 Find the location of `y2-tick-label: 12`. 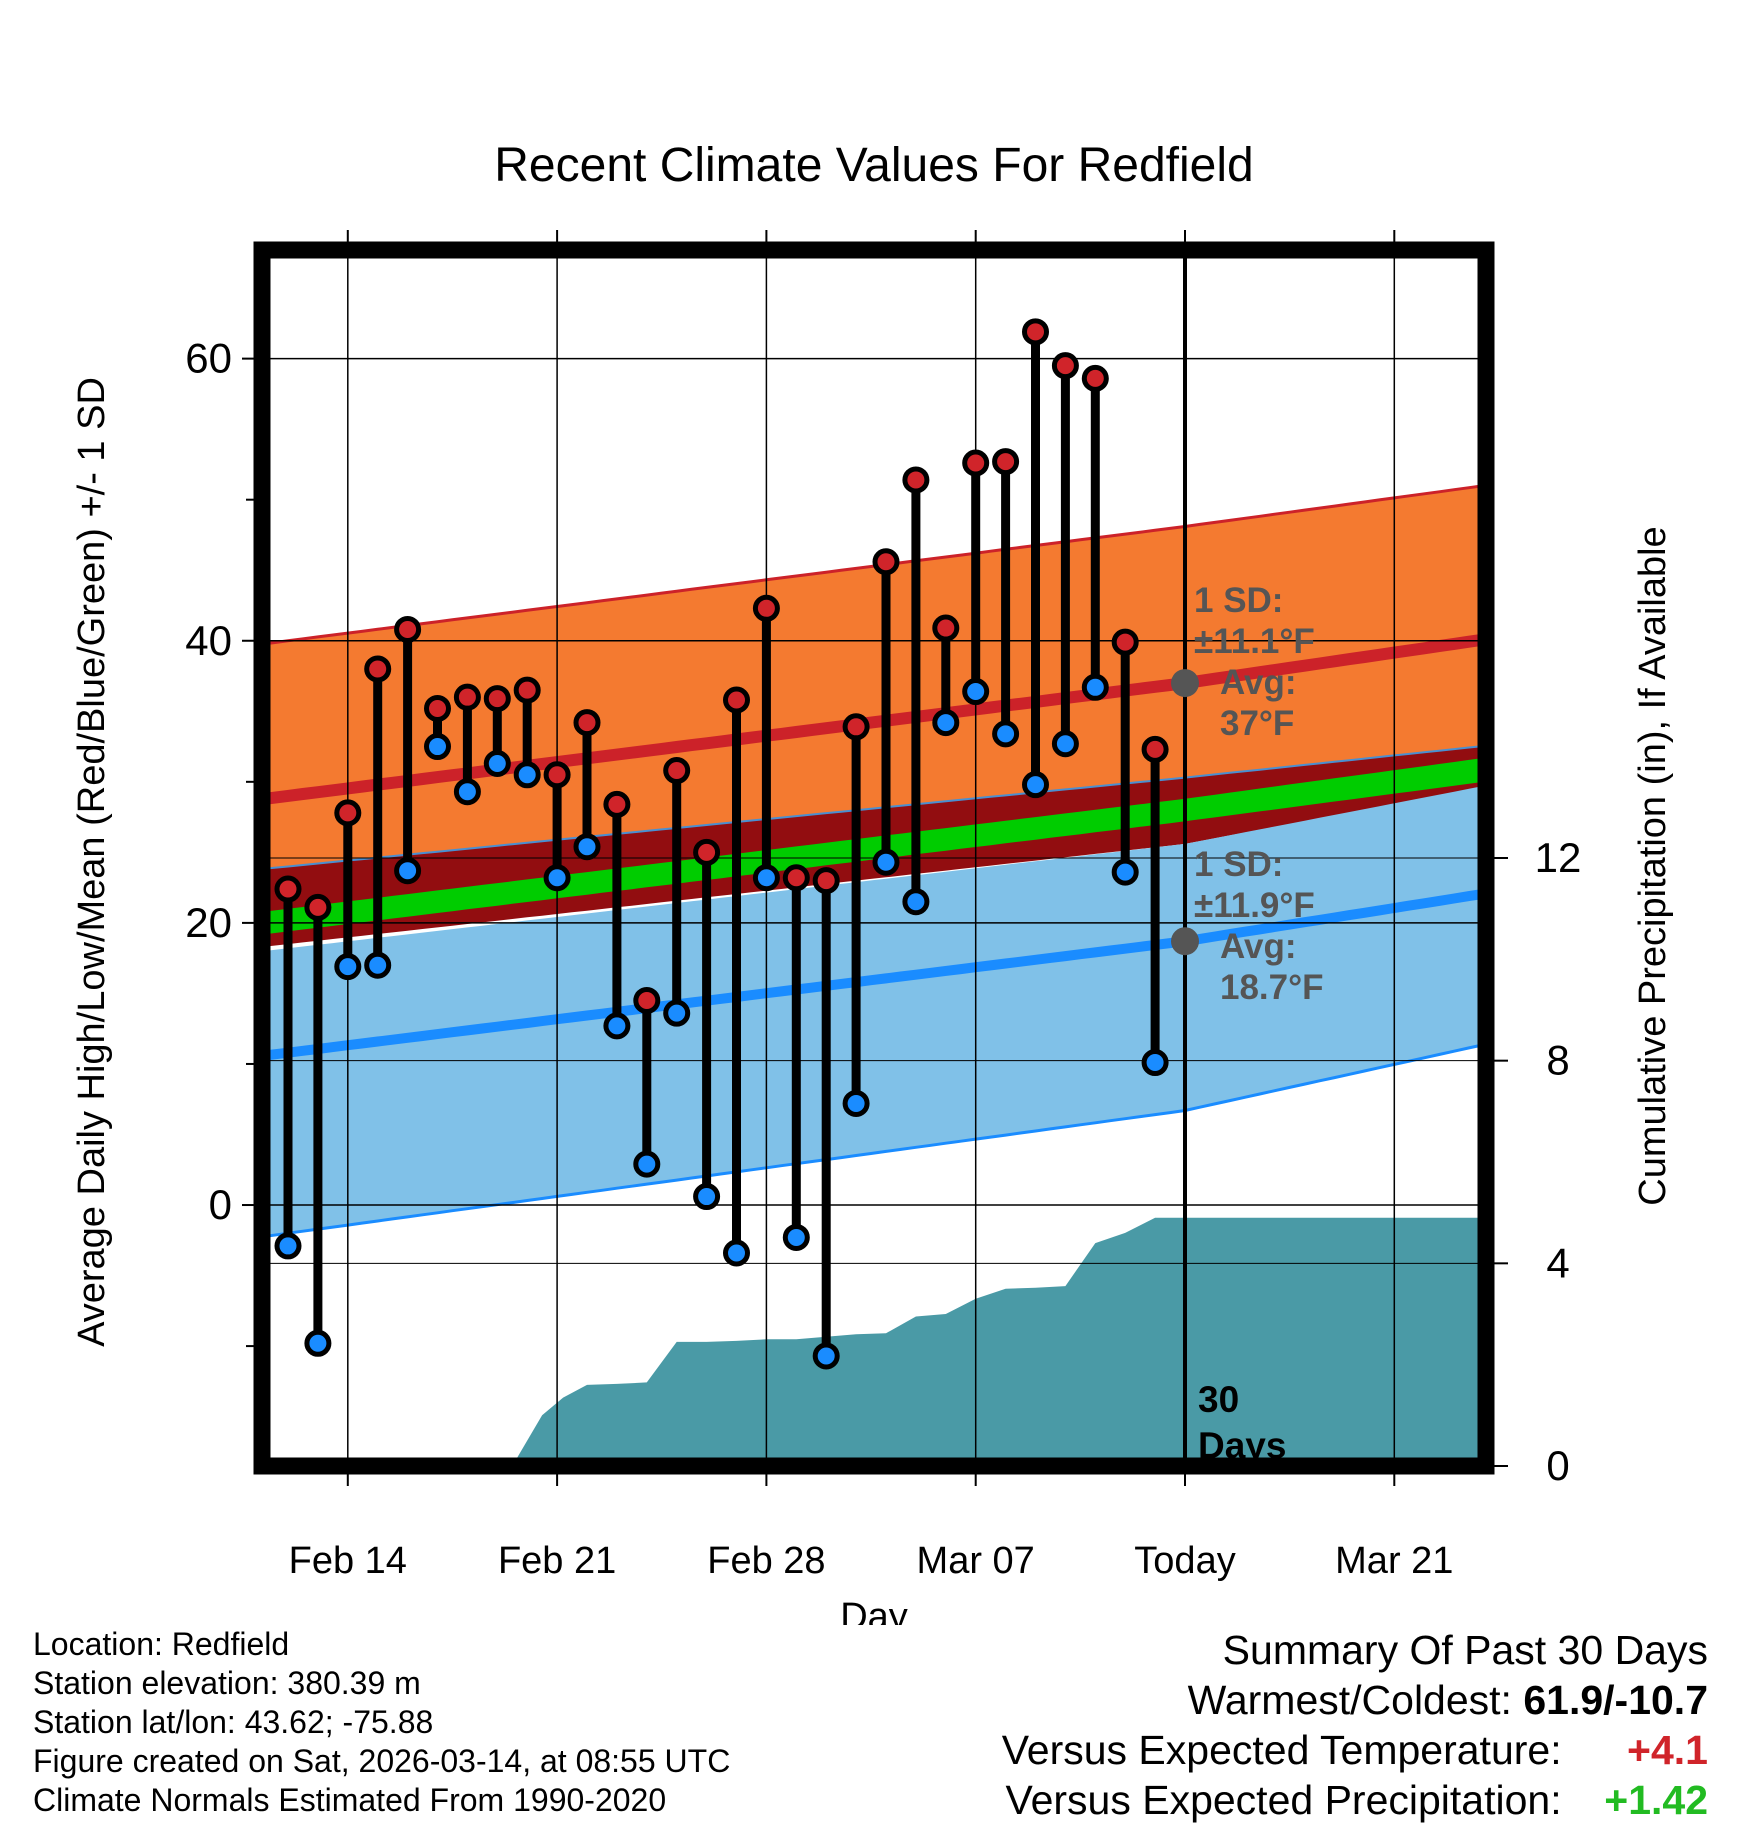

y2-tick-label: 12 is located at coordinates (1558, 857).